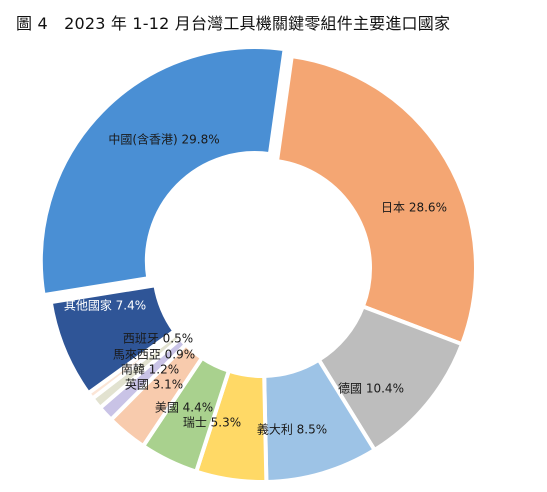  What do you see at coordinates (414, 208) in the screenshot?
I see `slice-label-日本: 日本 28.6%` at bounding box center [414, 208].